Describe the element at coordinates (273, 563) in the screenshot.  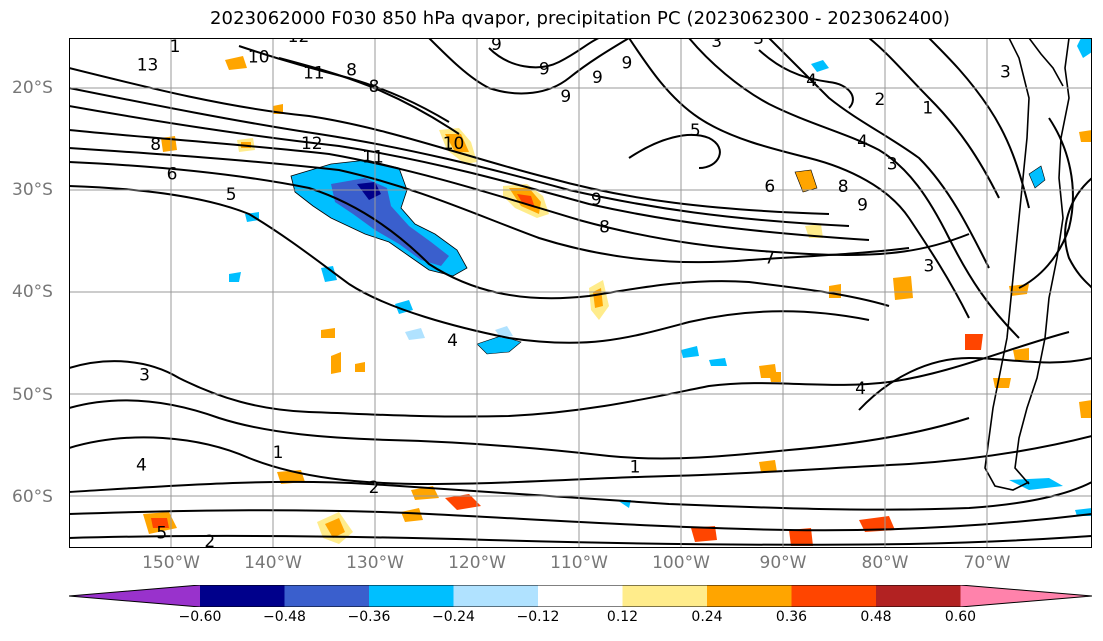
I see `lon-label-140w: 140°W` at that location.